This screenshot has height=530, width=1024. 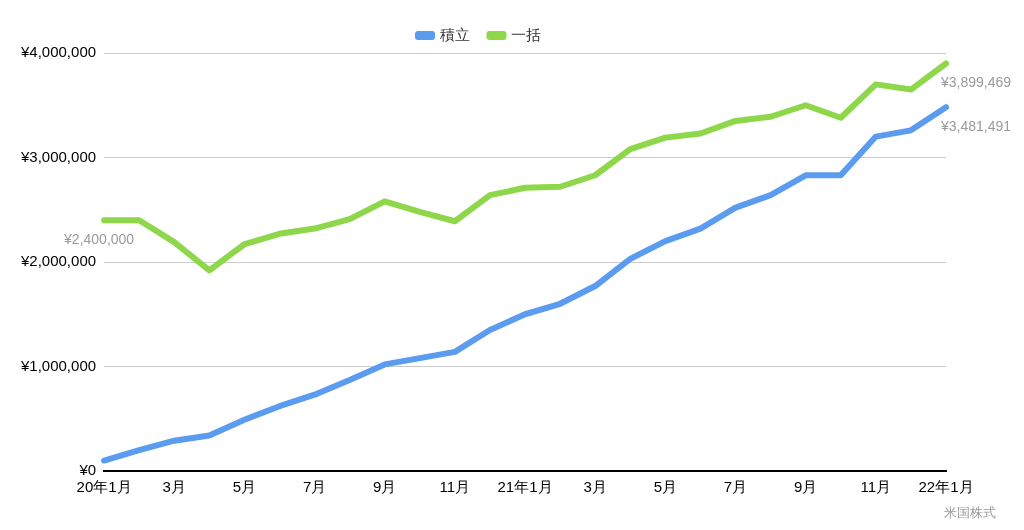 What do you see at coordinates (87, 470) in the screenshot?
I see `y-tick-label: ¥0` at bounding box center [87, 470].